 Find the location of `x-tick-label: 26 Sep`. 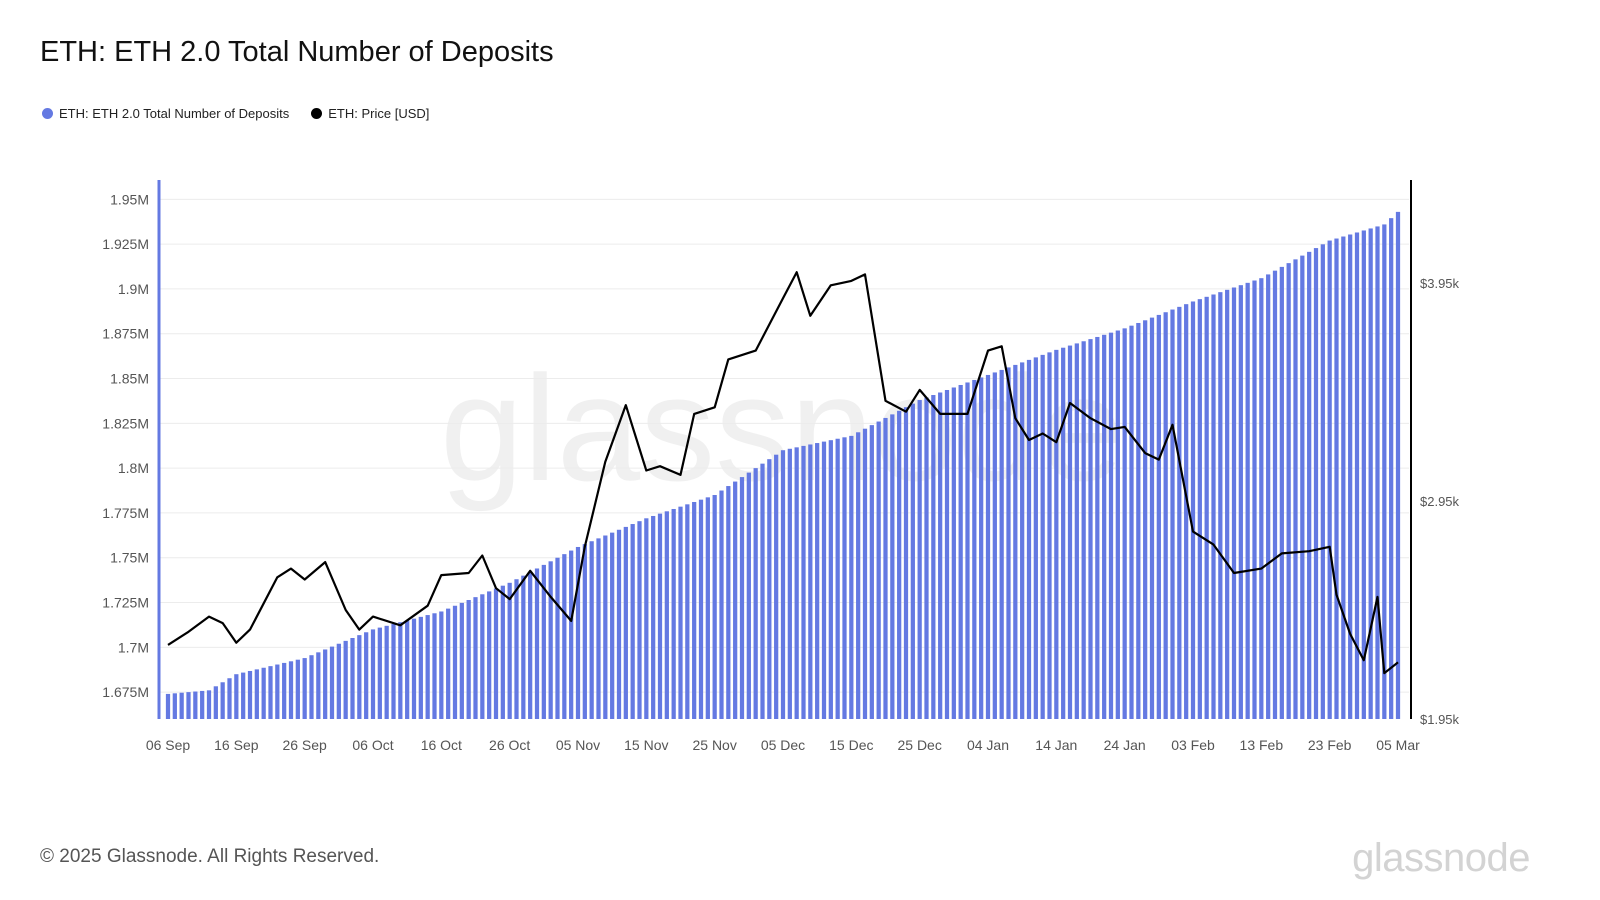

x-tick-label: 26 Sep is located at coordinates (304, 745).